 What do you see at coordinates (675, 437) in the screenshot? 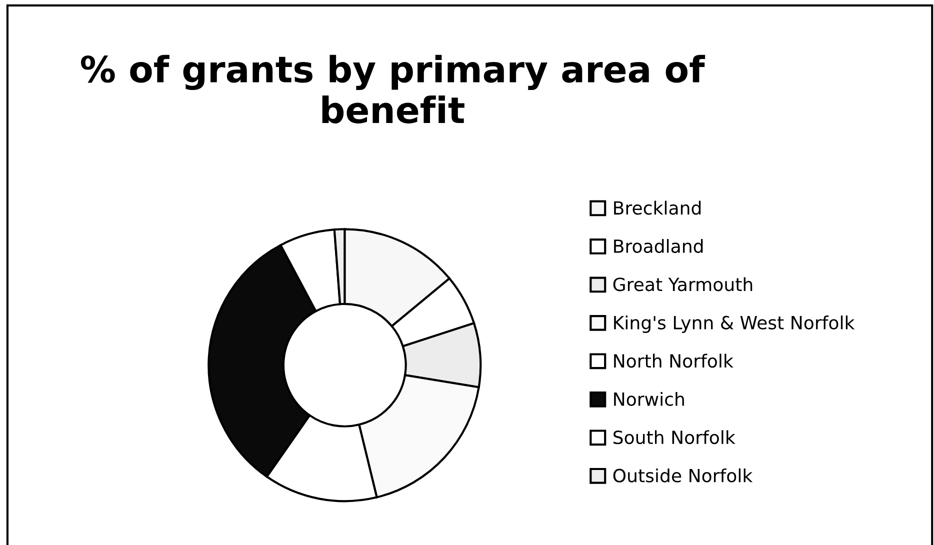
I see `legend-label: South Norfolk` at bounding box center [675, 437].